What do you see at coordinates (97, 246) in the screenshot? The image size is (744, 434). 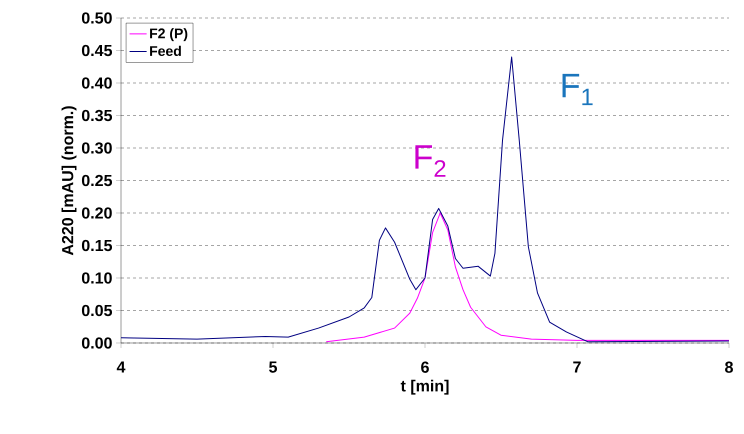 I see `y-tick-label: 0.15` at bounding box center [97, 246].